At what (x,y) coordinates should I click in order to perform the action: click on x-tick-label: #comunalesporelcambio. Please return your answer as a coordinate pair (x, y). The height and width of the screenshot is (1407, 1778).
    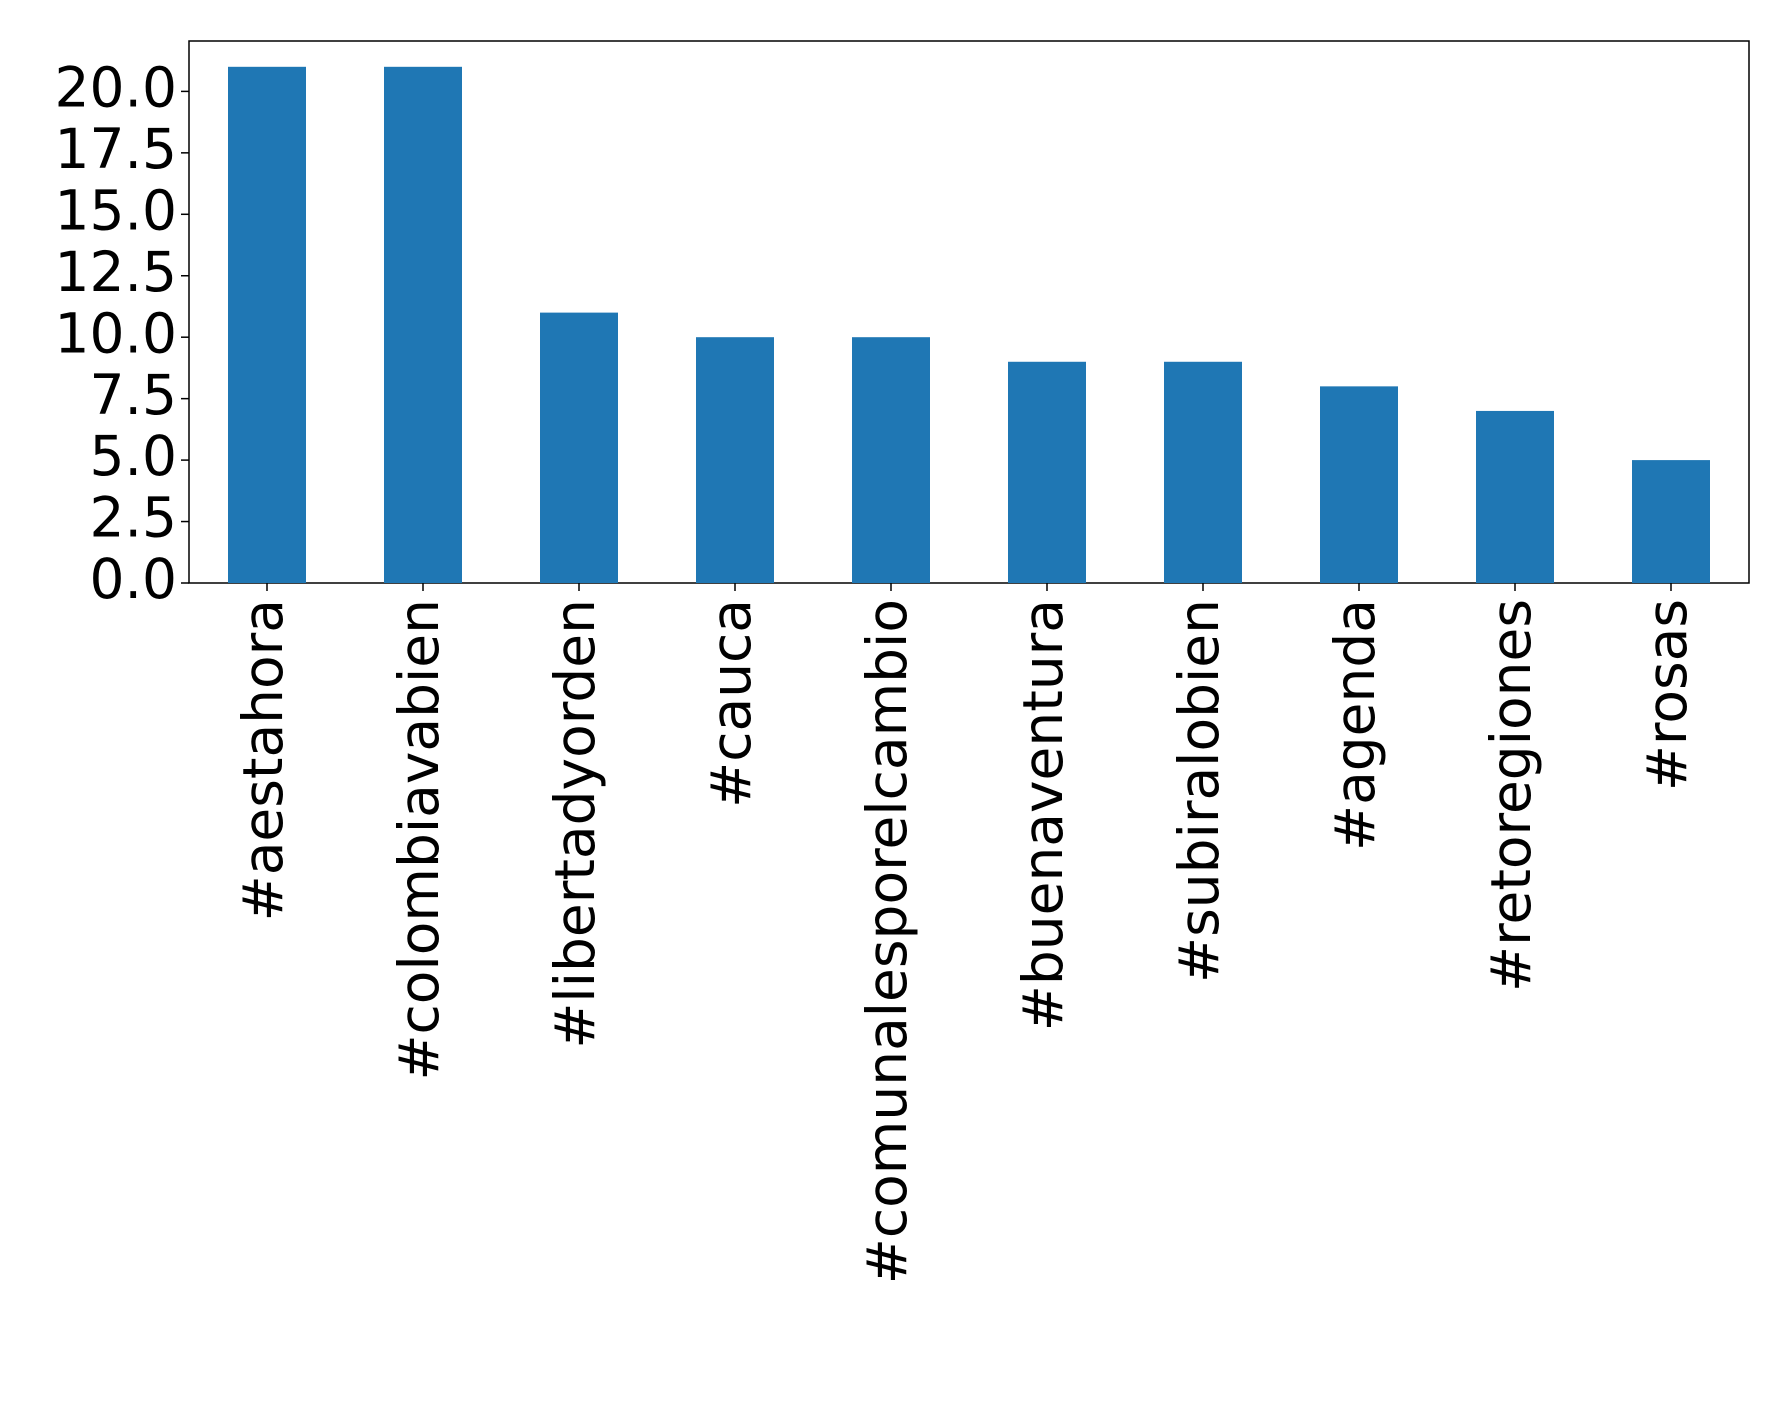
    Looking at the image, I should click on (887, 941).